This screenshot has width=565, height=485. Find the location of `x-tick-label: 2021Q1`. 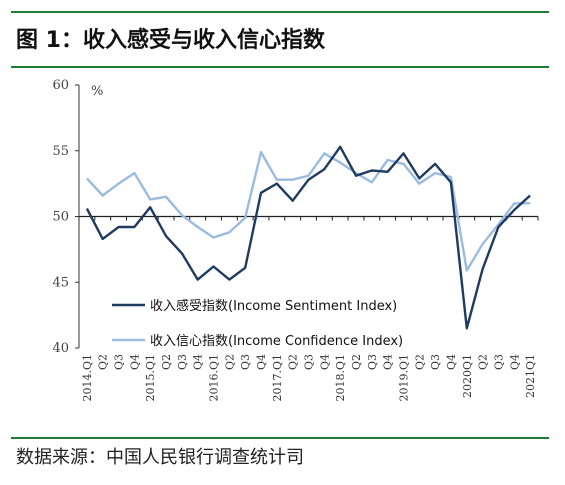

x-tick-label: 2021Q1 is located at coordinates (530, 376).